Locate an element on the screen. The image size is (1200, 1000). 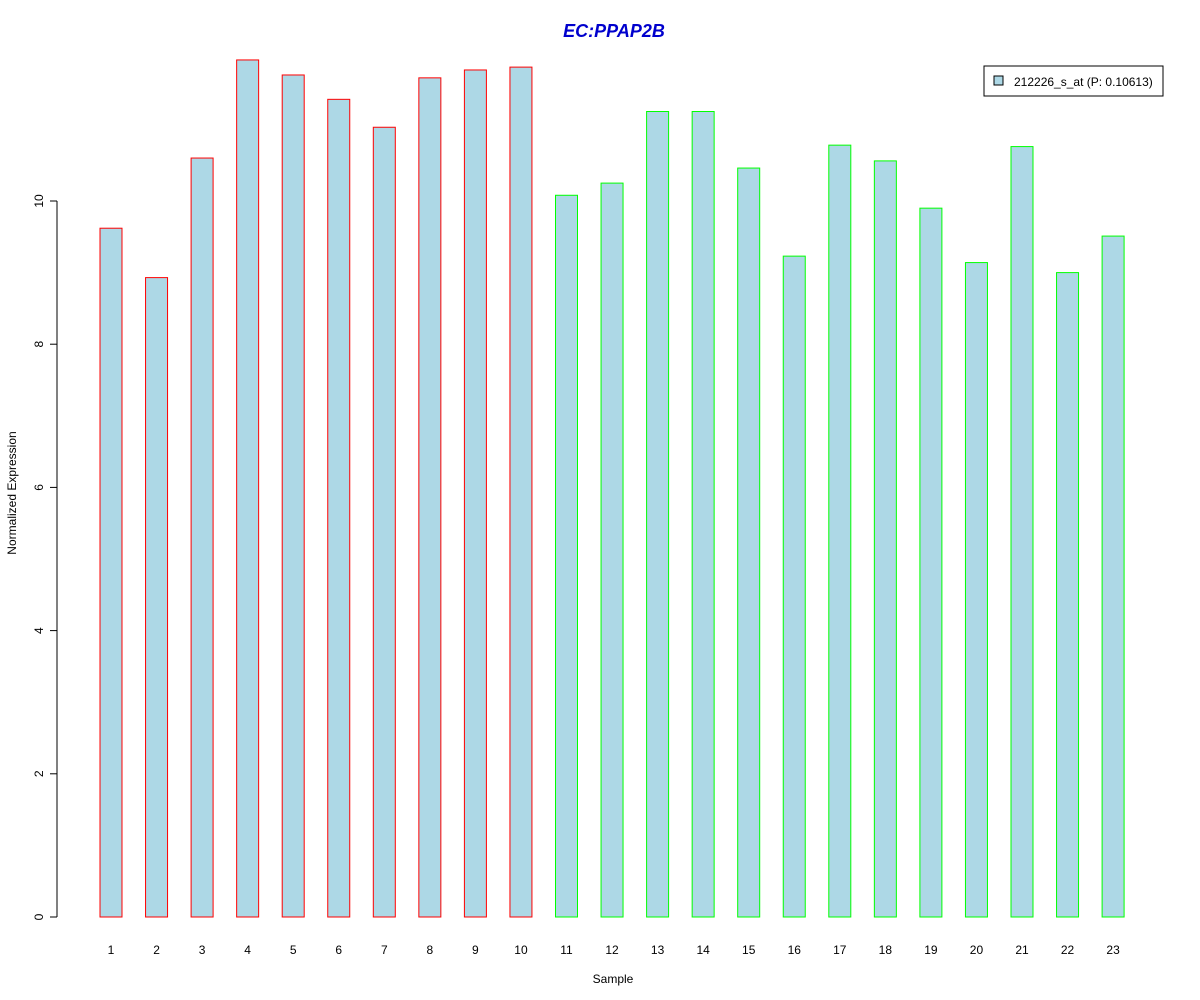
x-tick-label: 21 is located at coordinates (1022, 950).